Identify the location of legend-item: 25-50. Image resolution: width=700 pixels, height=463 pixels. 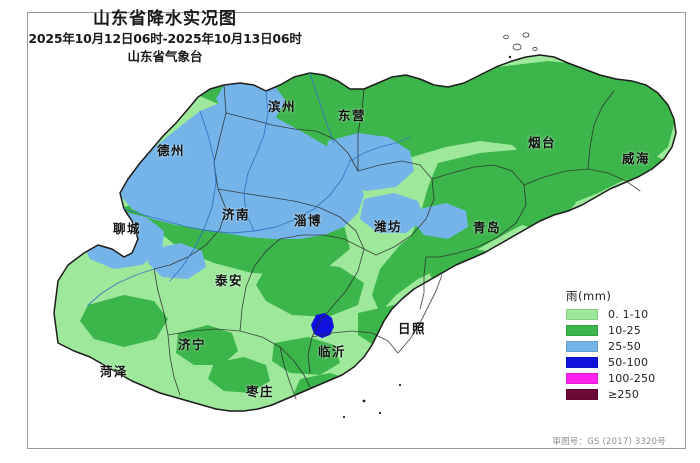
(610, 346).